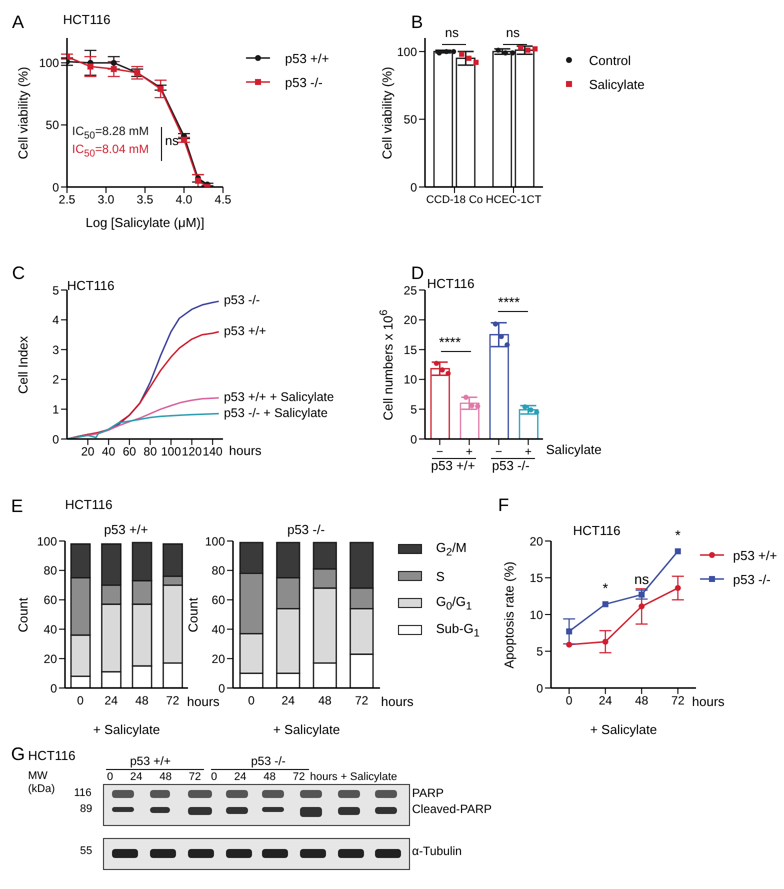  I want to click on text: α-Tubulin, so click(437, 851).